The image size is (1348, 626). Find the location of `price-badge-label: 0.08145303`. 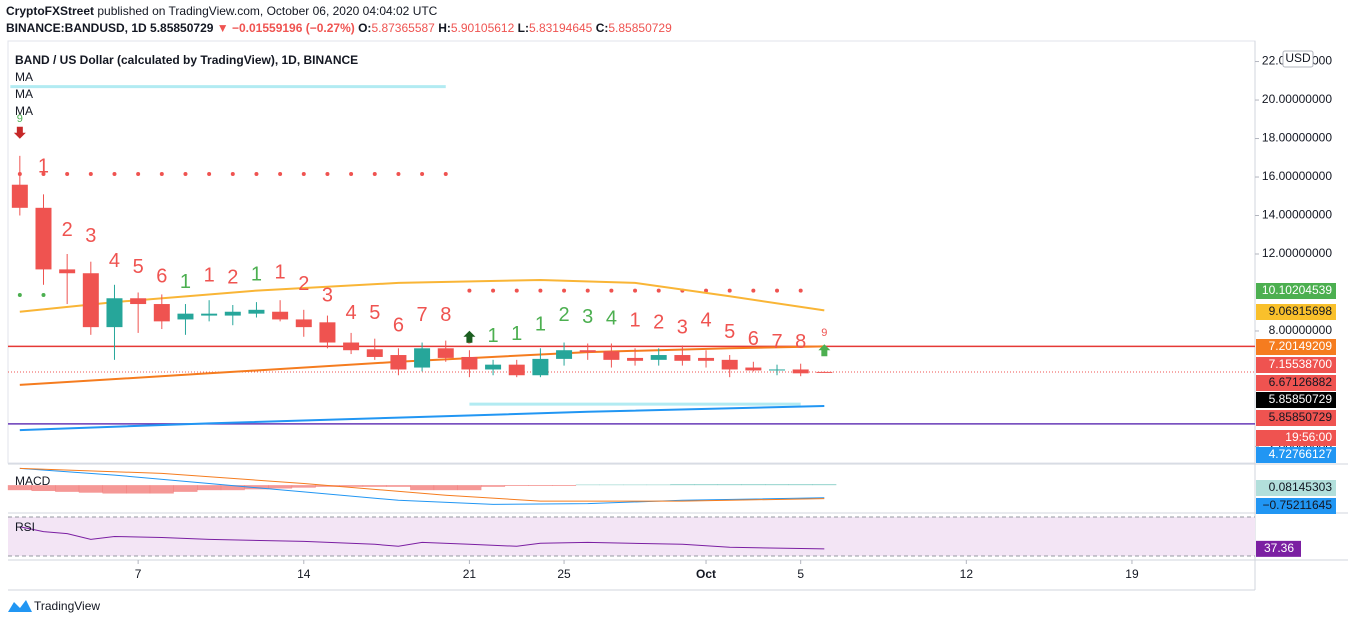

price-badge-label: 0.08145303 is located at coordinates (1301, 487).